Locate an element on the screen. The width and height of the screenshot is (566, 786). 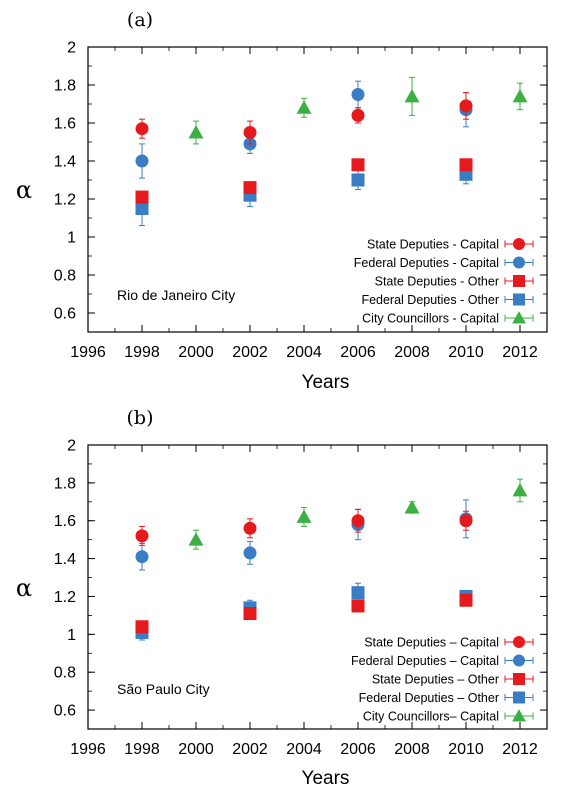
legend-label: Federal Deputies – Other is located at coordinates (429, 698).